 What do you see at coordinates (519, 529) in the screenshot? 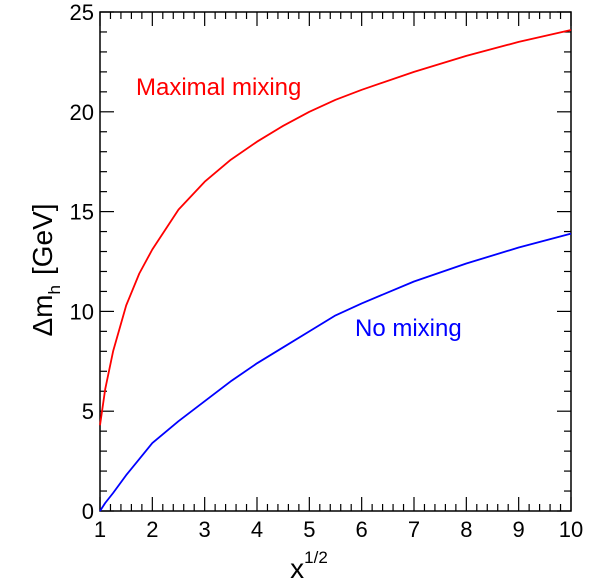
I see `x-tick-label: 9` at bounding box center [519, 529].